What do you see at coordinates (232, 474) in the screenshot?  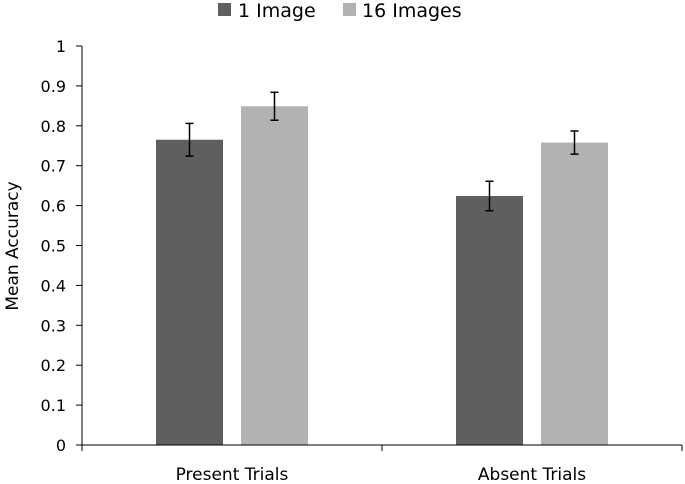 I see `x-category-label: Present Trials` at bounding box center [232, 474].